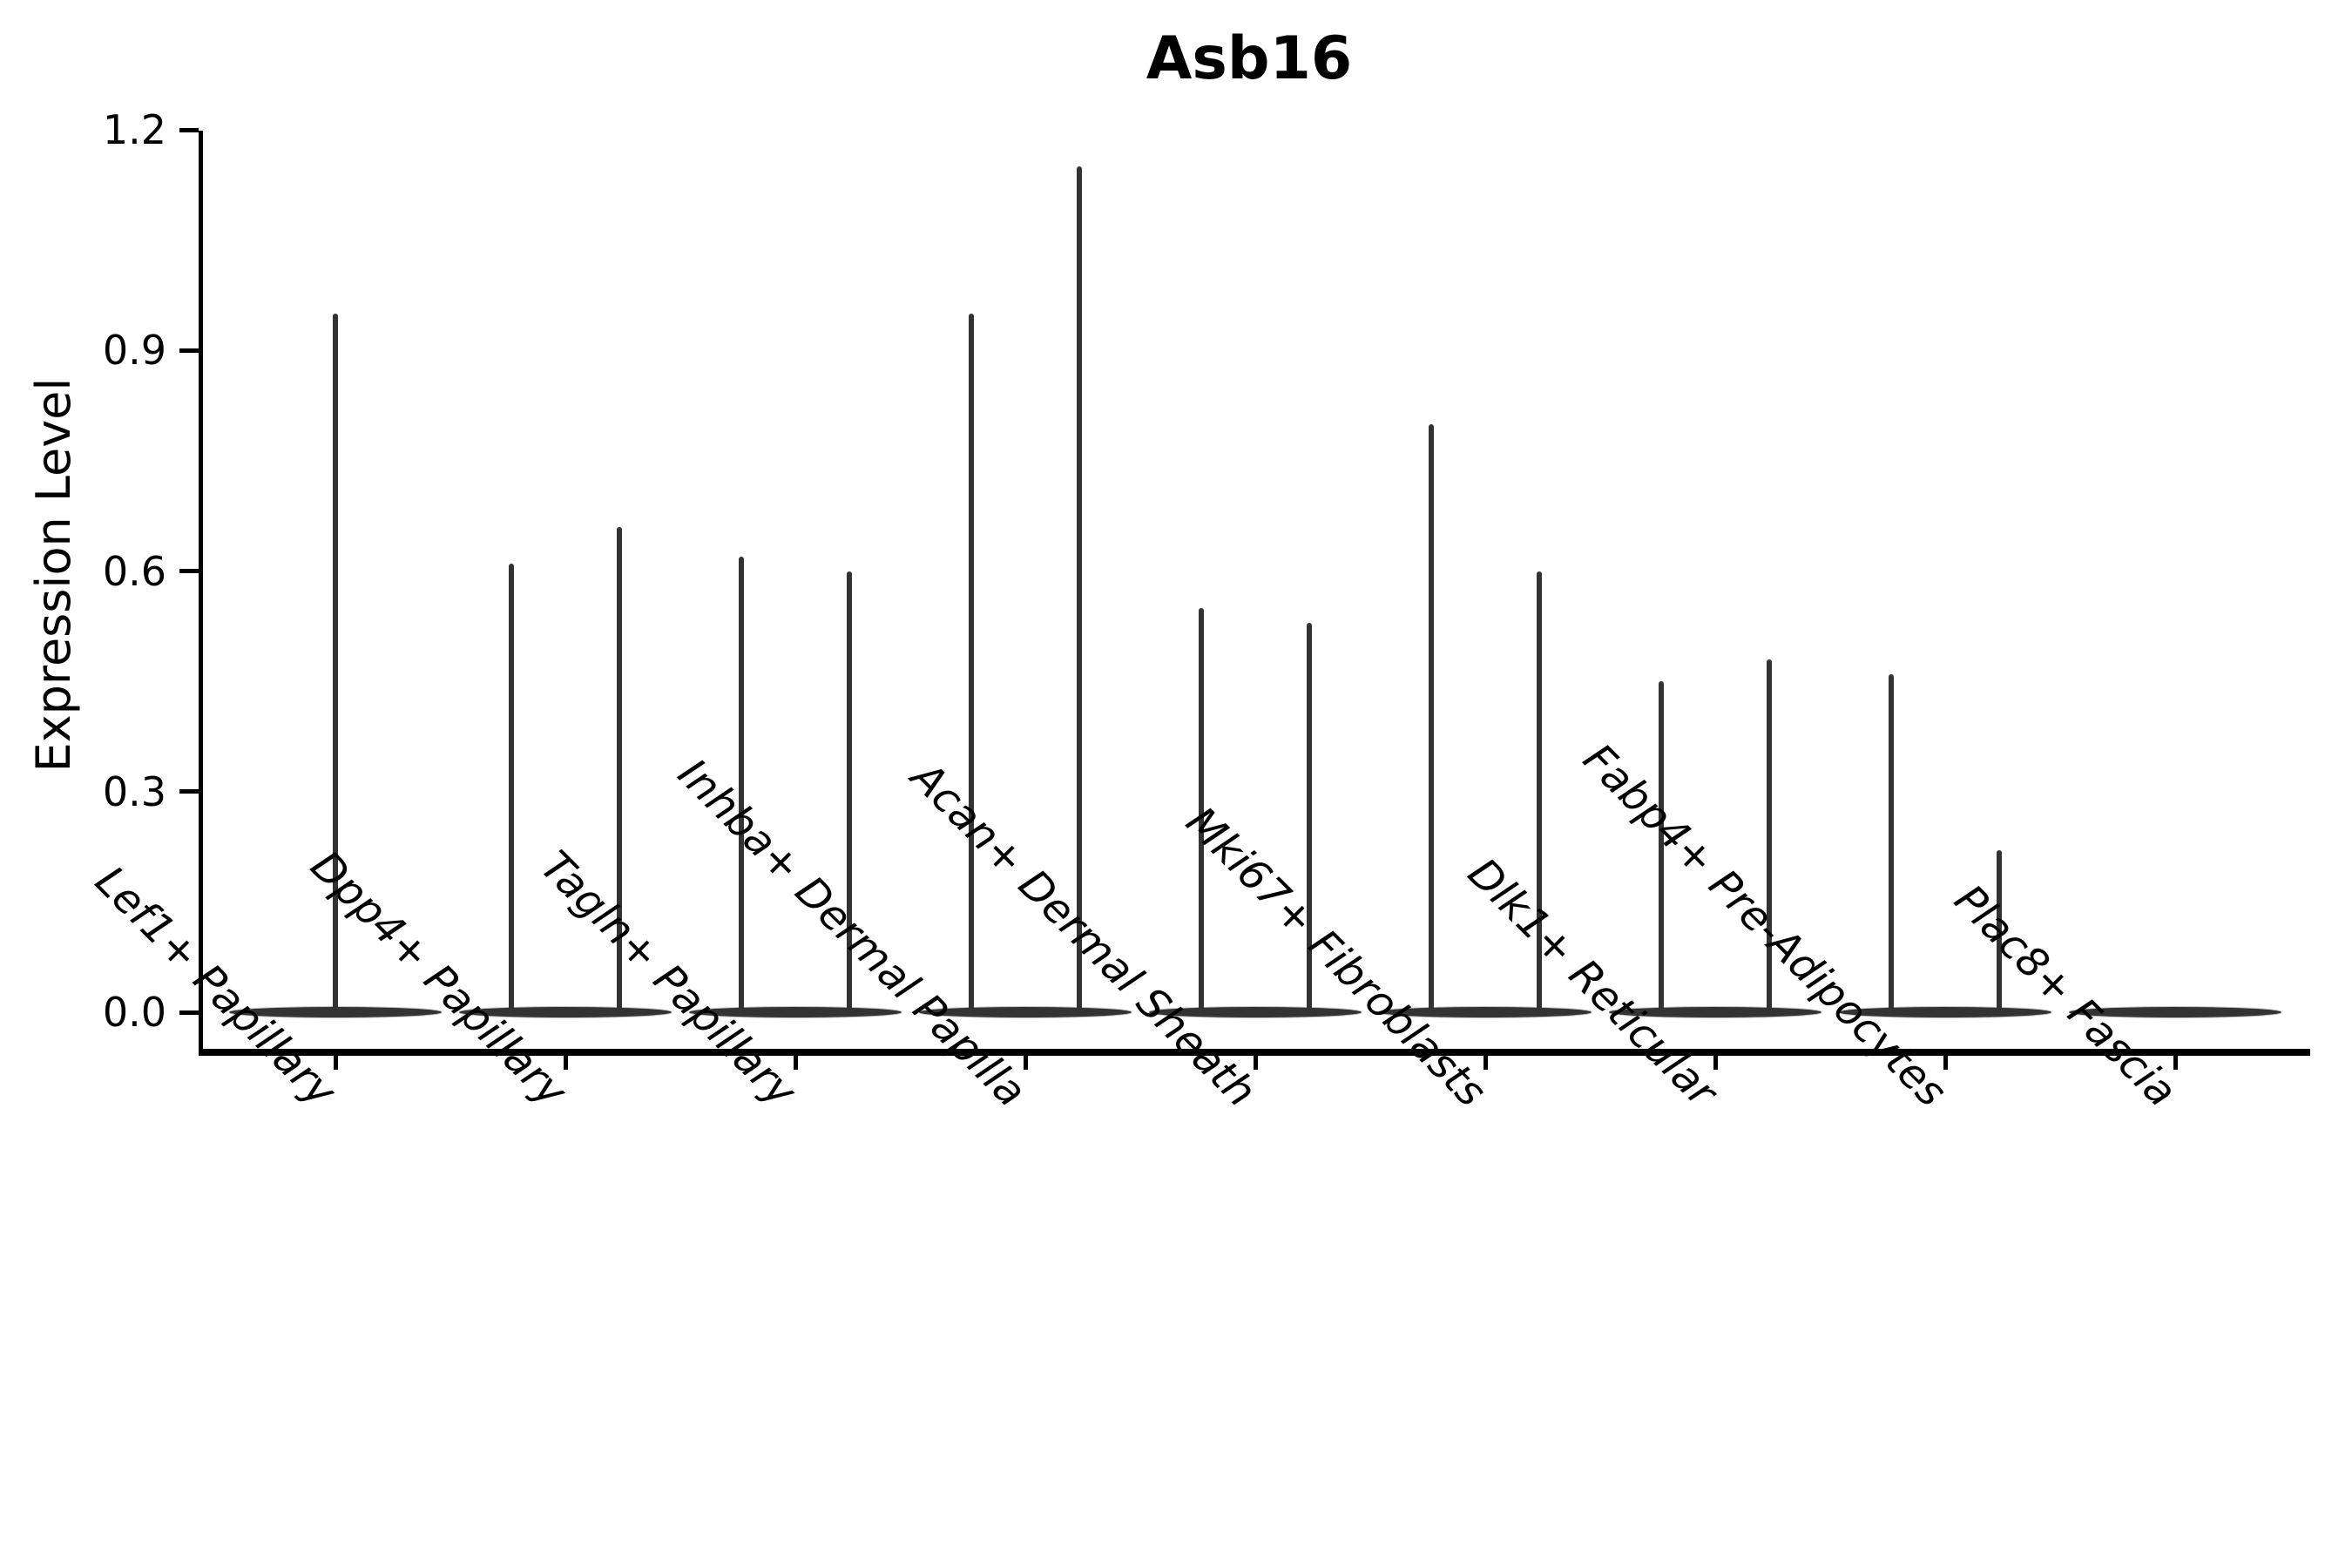 The width and height of the screenshot is (2352, 1568). I want to click on x-tick-label: Dpp4+ Papillary, so click(438, 979).